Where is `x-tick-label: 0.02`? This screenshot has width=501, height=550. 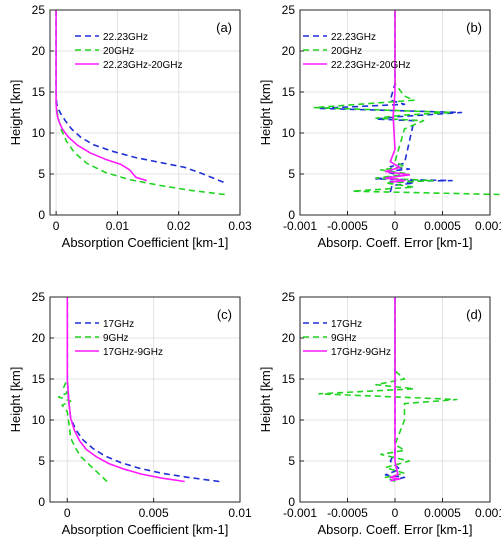 x-tick-label: 0.02 is located at coordinates (179, 226).